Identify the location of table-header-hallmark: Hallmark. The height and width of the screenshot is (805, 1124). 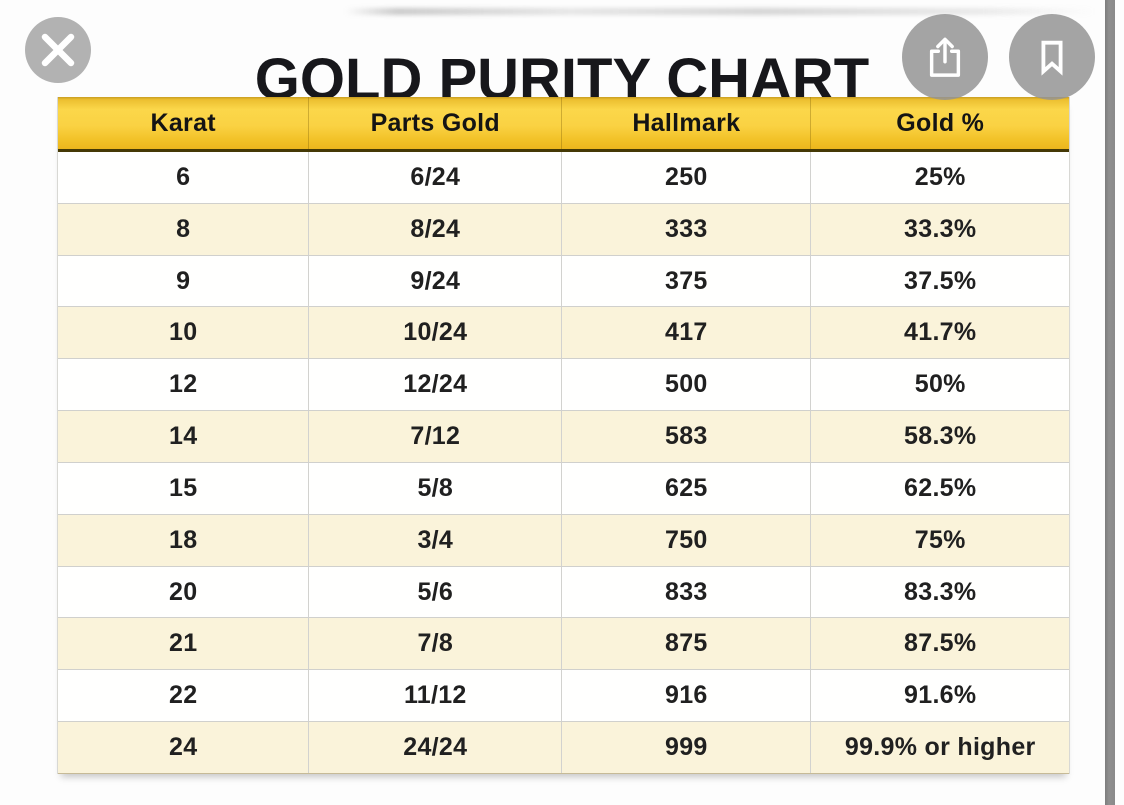
(687, 123).